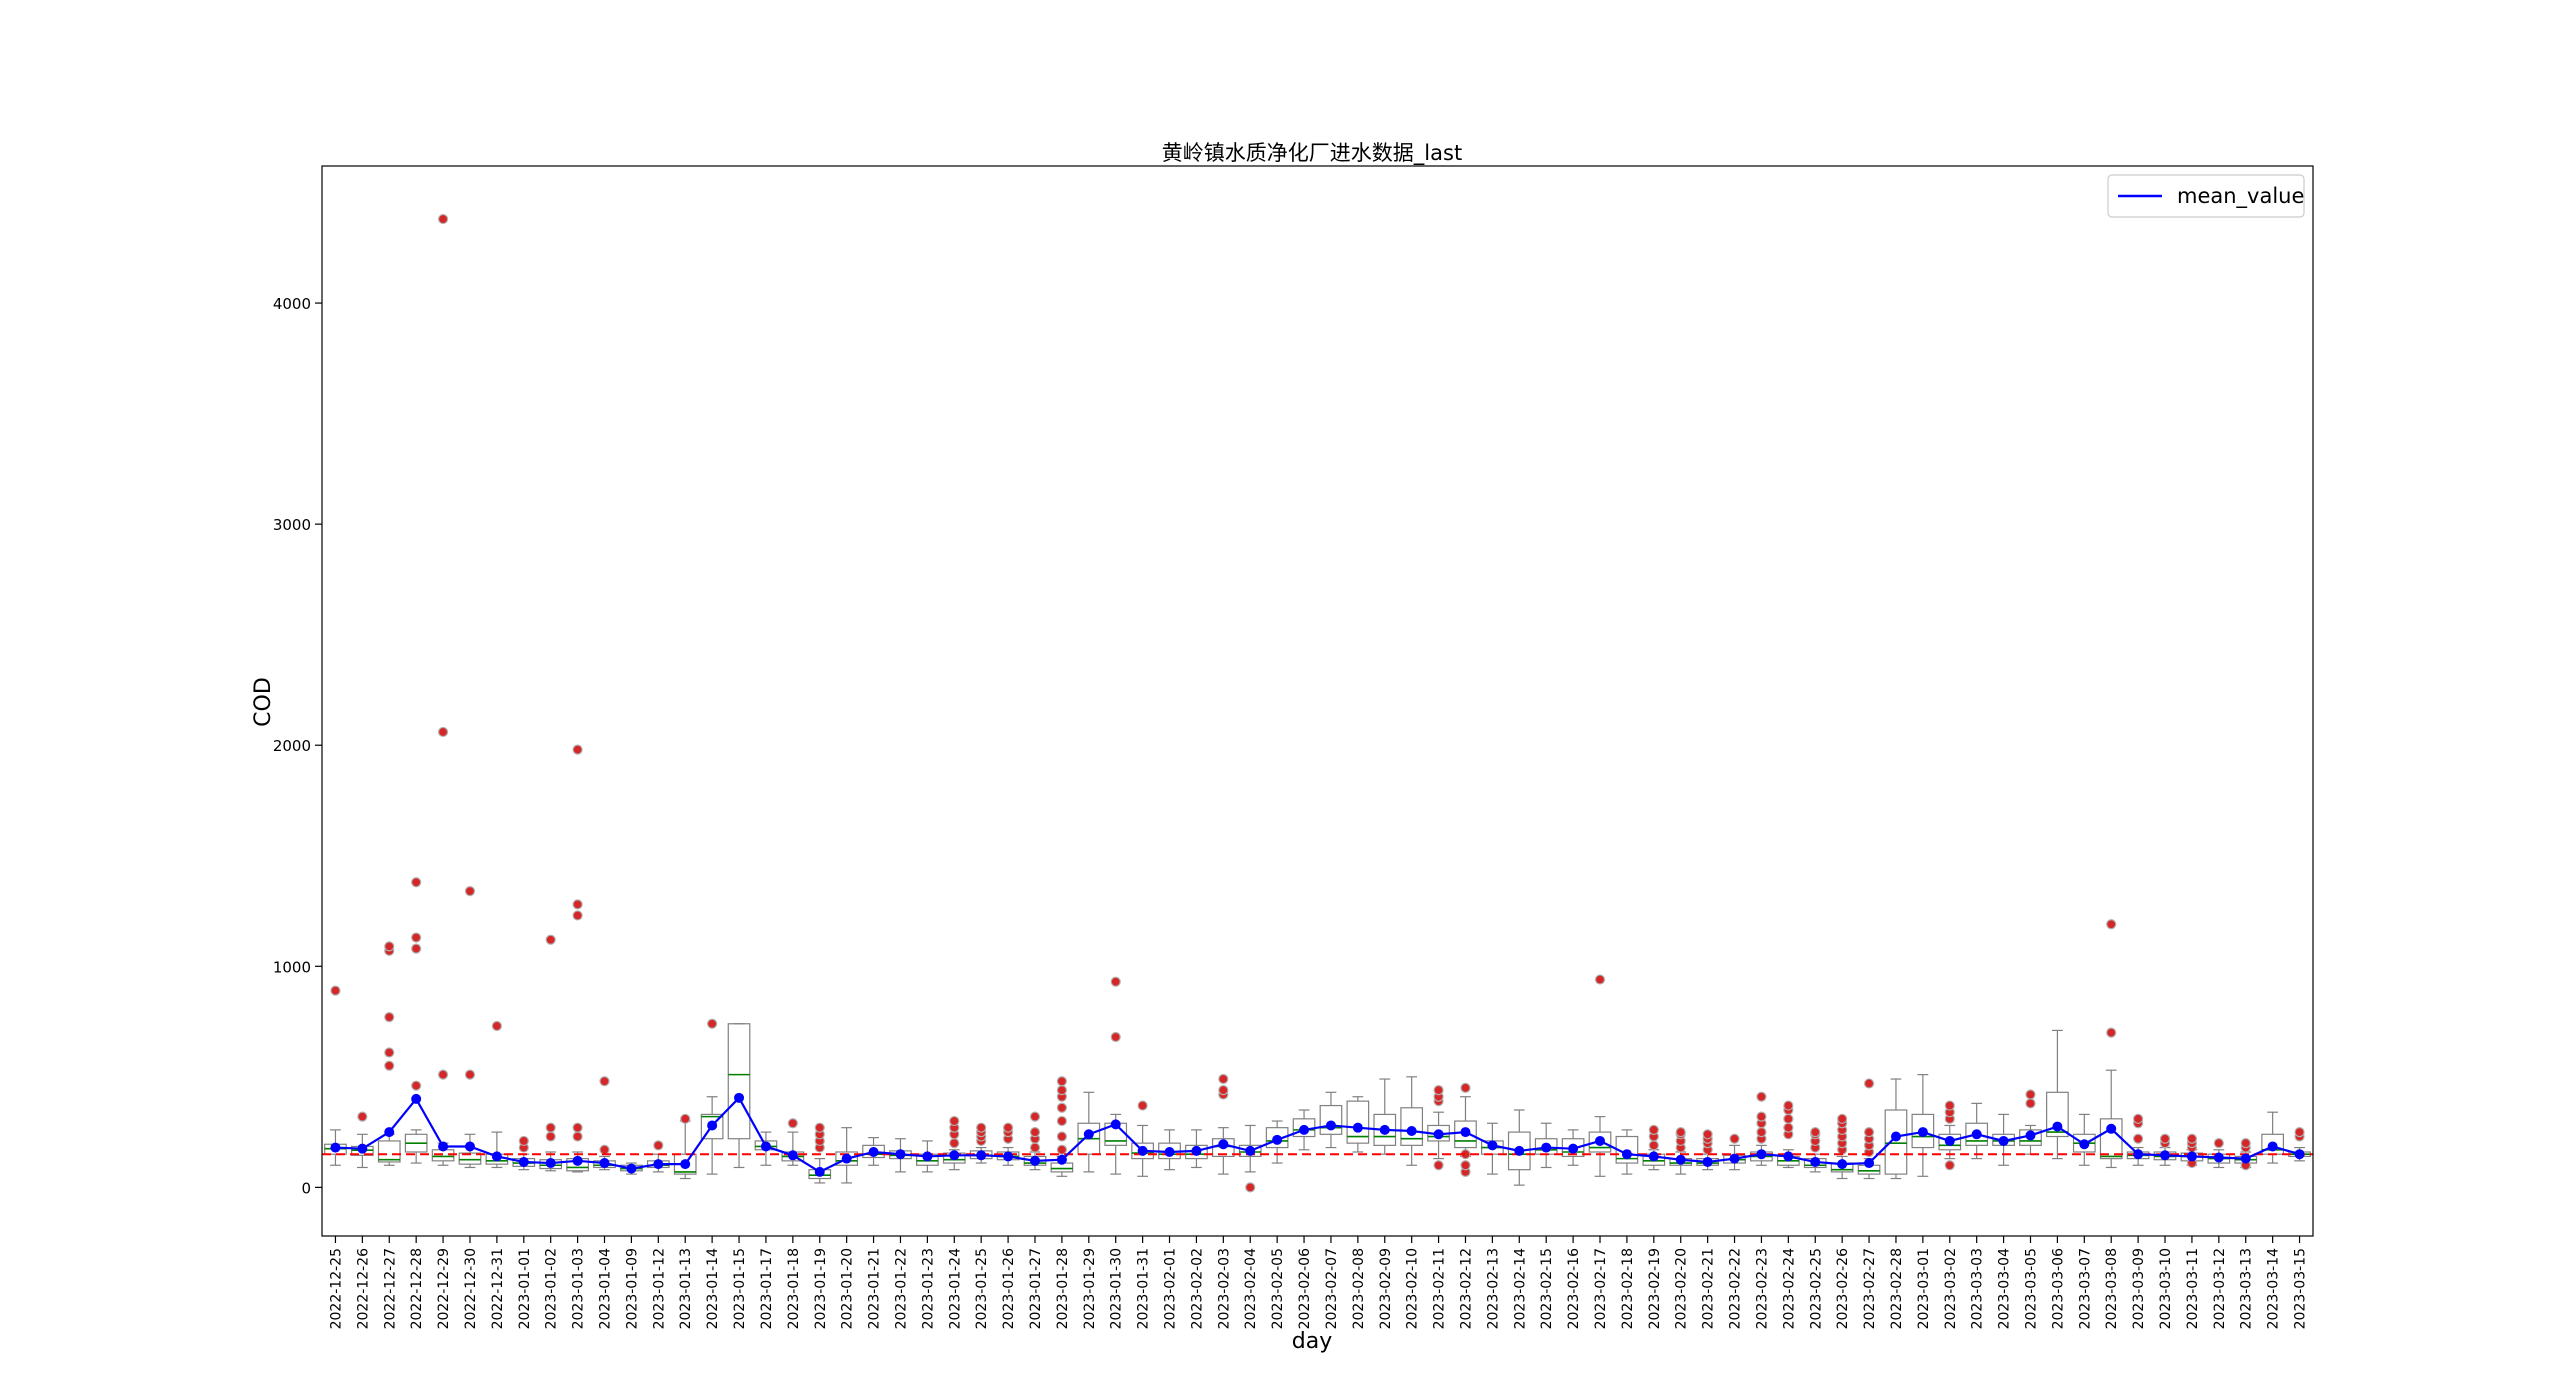 The image size is (2560, 1388). Describe the element at coordinates (2220, 1288) in the screenshot. I see `x-tick-label: 2023-03-12` at that location.